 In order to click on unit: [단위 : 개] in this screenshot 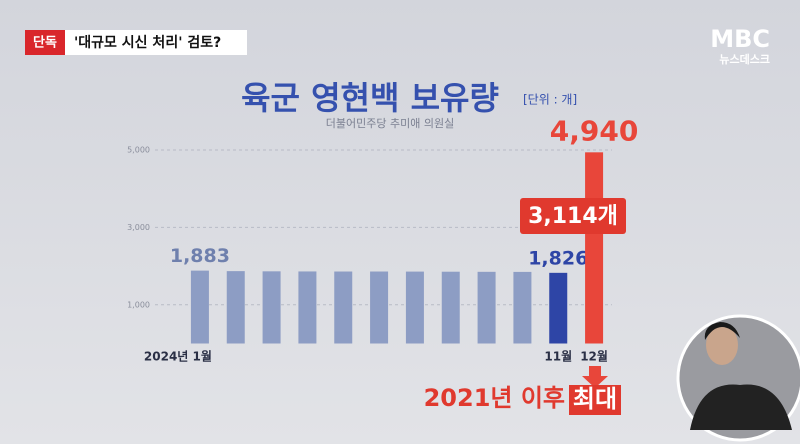, I will do `click(550, 100)`.